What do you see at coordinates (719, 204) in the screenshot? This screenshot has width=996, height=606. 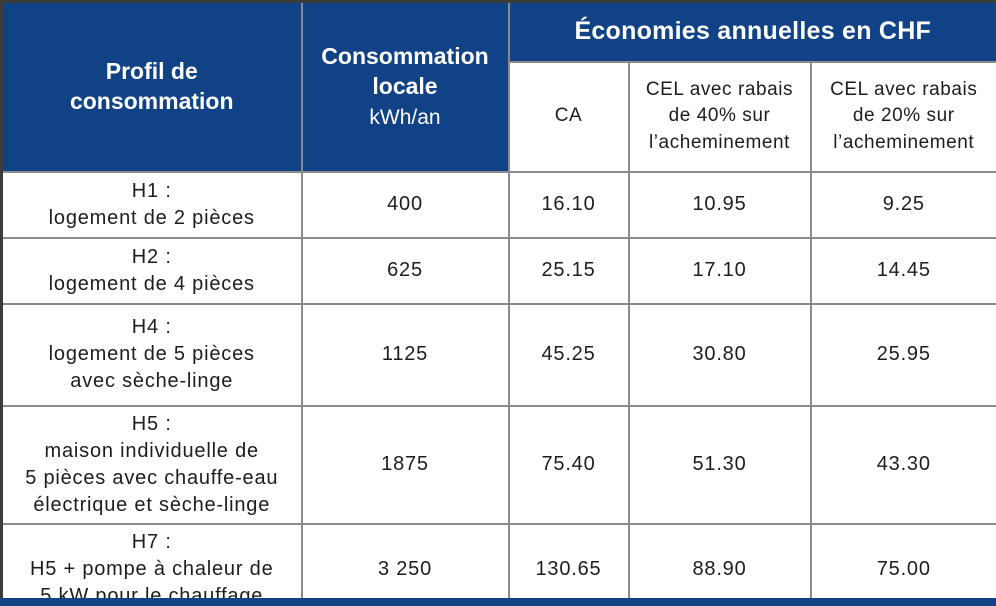 I see `cel40-value-cell: 10.95` at bounding box center [719, 204].